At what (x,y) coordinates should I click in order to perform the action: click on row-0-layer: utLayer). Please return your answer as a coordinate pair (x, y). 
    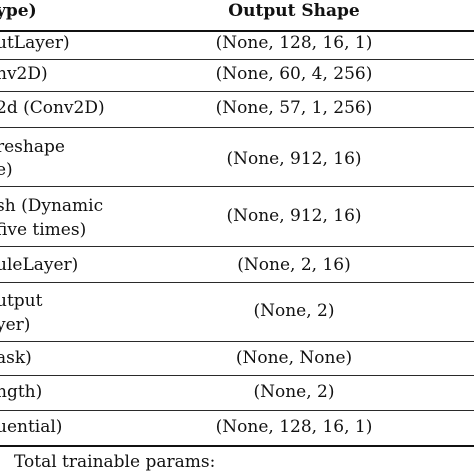
    Looking at the image, I should click on (35, 43).